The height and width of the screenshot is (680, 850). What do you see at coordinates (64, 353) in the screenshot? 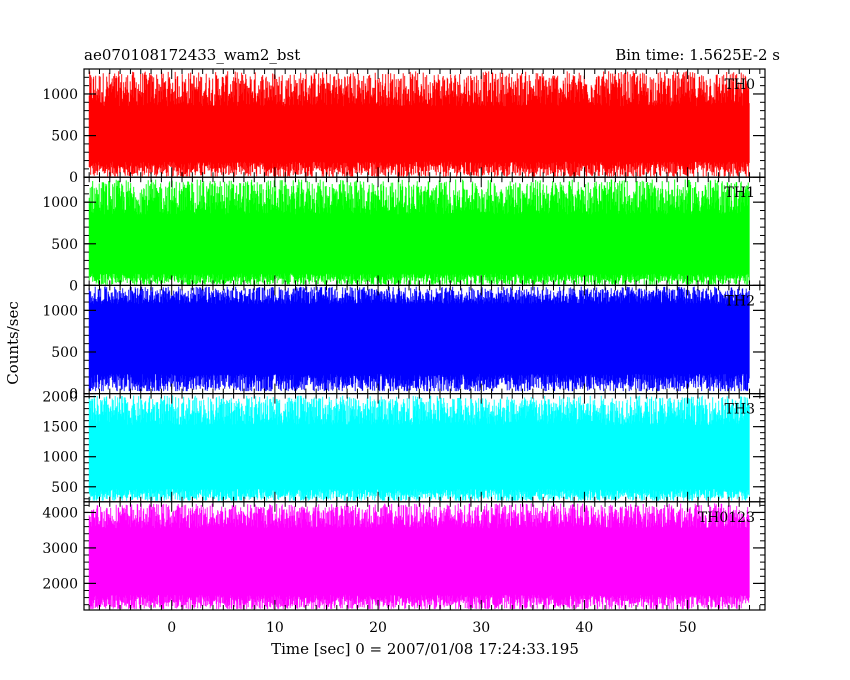
I see `y-tick-label-th2: 500` at bounding box center [64, 353].